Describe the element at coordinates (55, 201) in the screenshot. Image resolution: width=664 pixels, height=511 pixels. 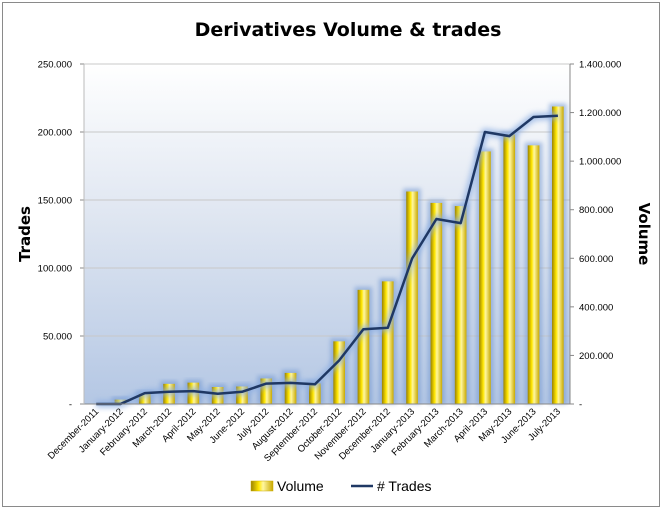
I see `left-tick-label: 150.000` at that location.